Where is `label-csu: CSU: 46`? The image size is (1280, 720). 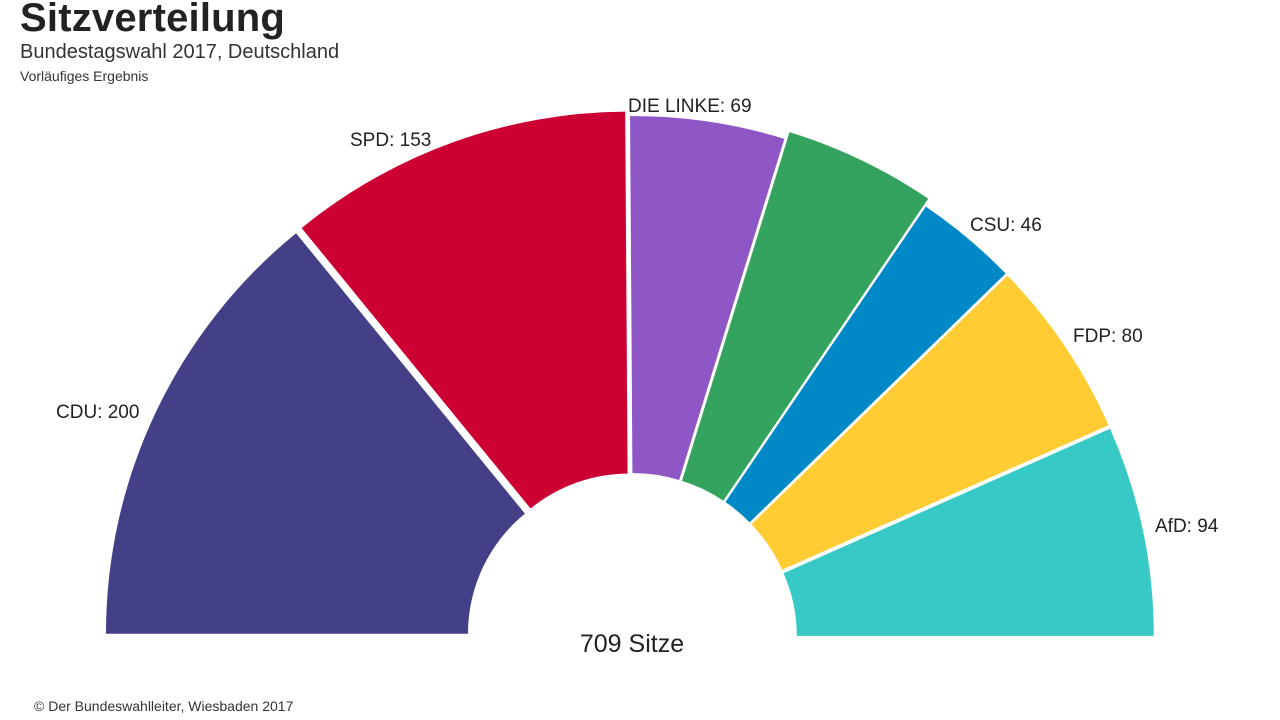 label-csu: CSU: 46 is located at coordinates (1006, 225).